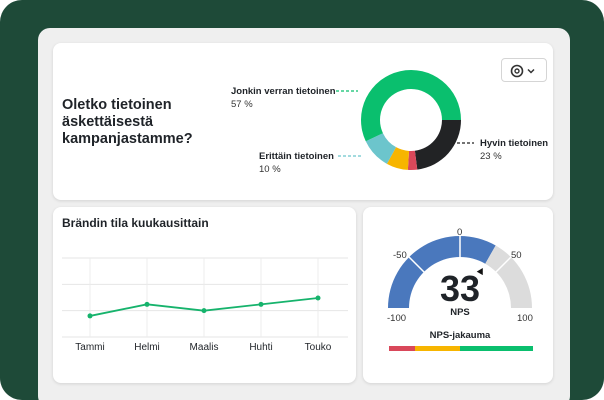 The image size is (604, 400). Describe the element at coordinates (491, 156) in the screenshot. I see `slice-value-very: 23 %` at that location.